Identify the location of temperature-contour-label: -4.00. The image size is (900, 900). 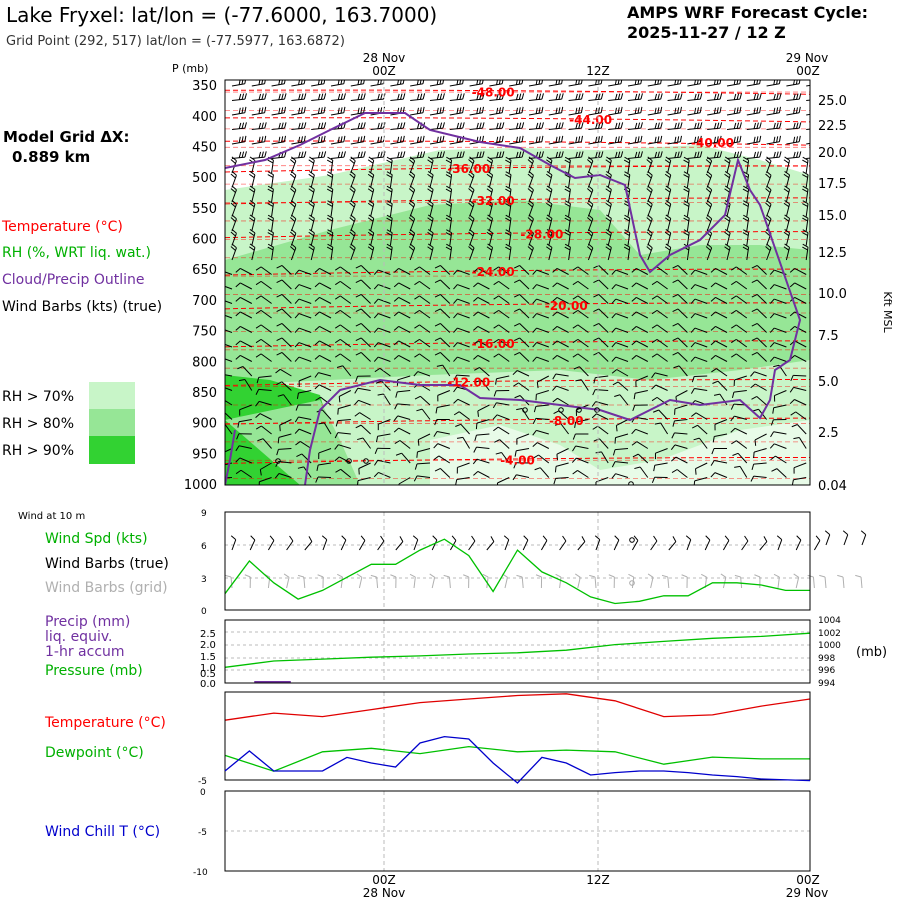
(517, 460).